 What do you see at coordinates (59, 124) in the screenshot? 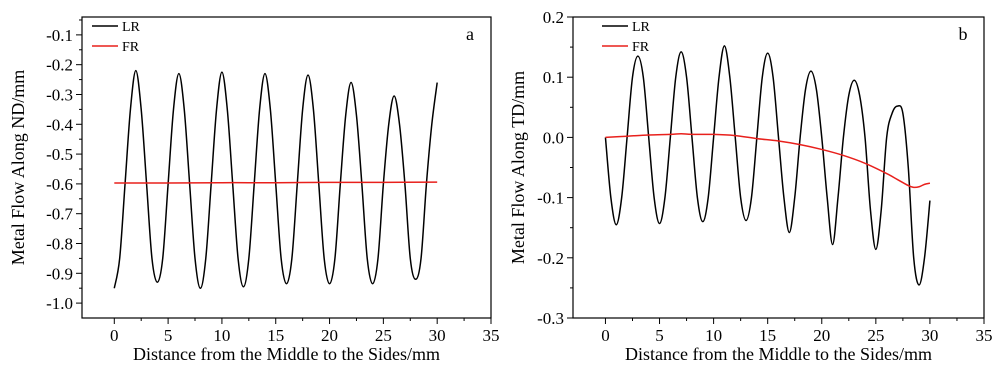
I see `y-tick-label: -0.4` at bounding box center [59, 124].